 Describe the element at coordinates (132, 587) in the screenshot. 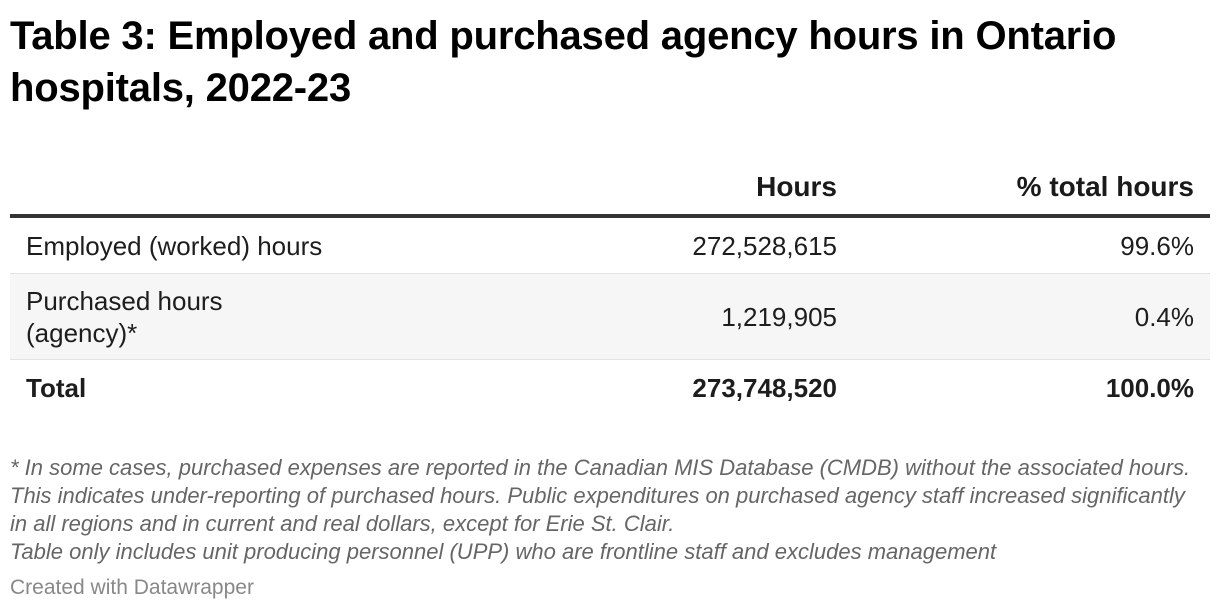

I see `datawrapper-credit: Created with Datawrapper` at that location.